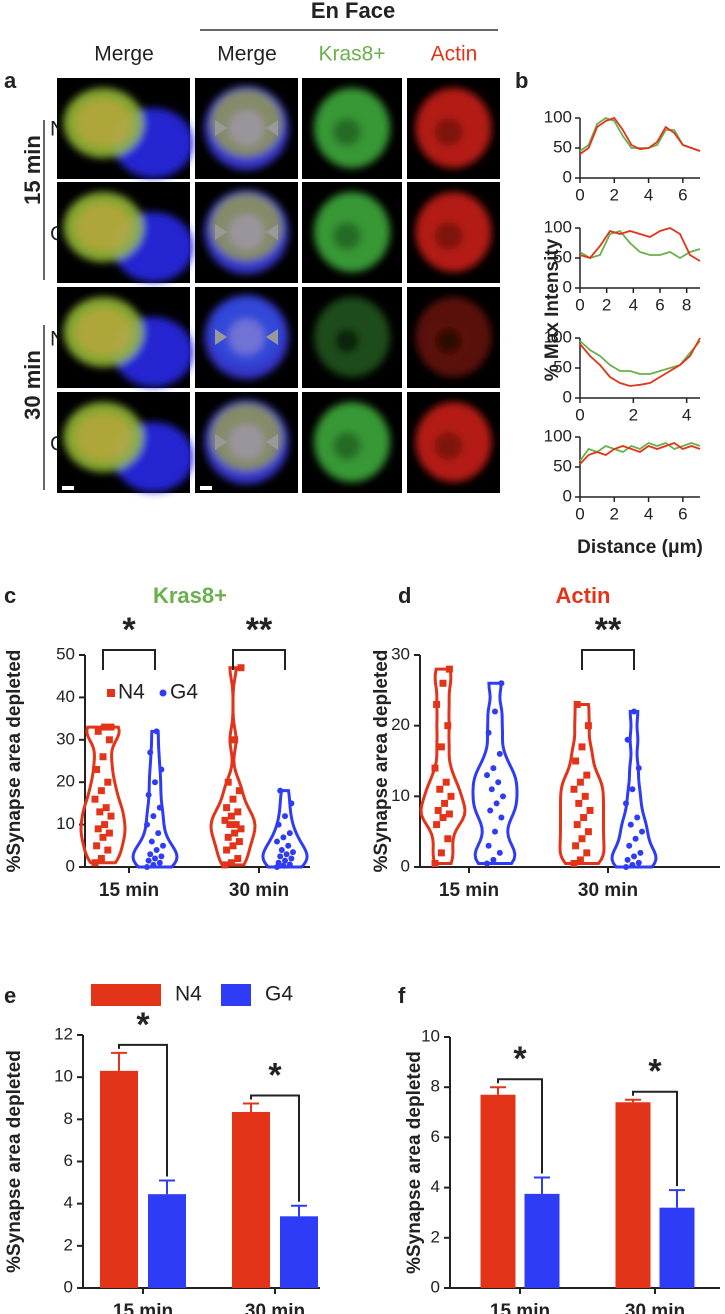 This screenshot has width=725, height=1314. What do you see at coordinates (351, 54) in the screenshot?
I see `column-label: Kras8+` at bounding box center [351, 54].